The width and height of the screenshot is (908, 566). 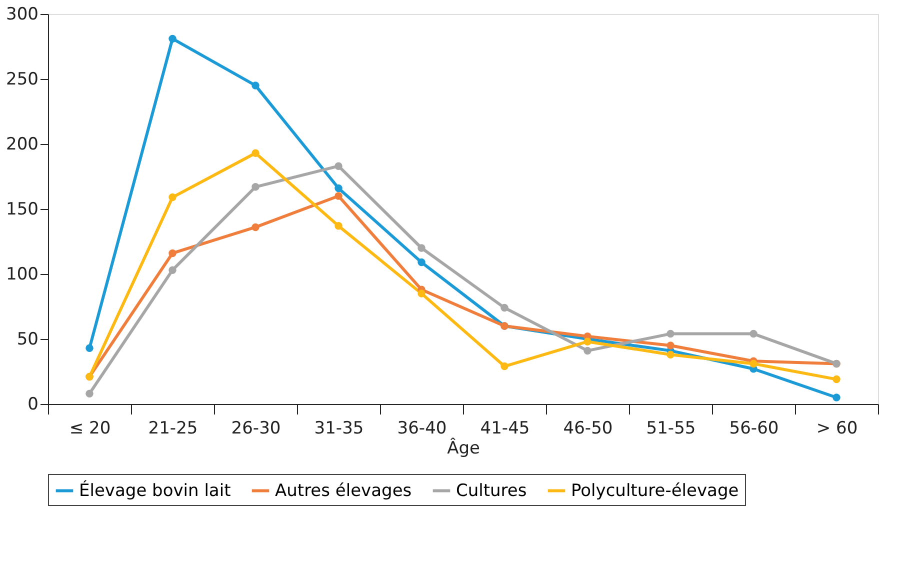 What do you see at coordinates (22, 210) in the screenshot?
I see `y-tick-label: 150` at bounding box center [22, 210].